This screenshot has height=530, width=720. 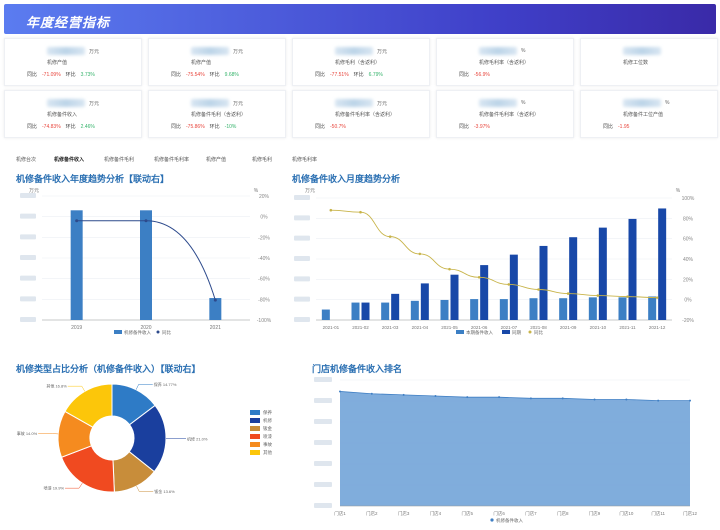 What do you see at coordinates (267, 444) in the screenshot?
I see `legend-label: 事故` at bounding box center [267, 444].